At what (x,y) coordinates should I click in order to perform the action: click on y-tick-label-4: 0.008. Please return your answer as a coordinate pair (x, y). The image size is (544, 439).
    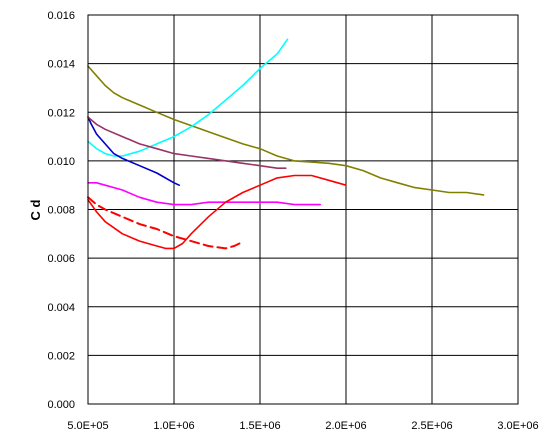
    Looking at the image, I should click on (61, 211).